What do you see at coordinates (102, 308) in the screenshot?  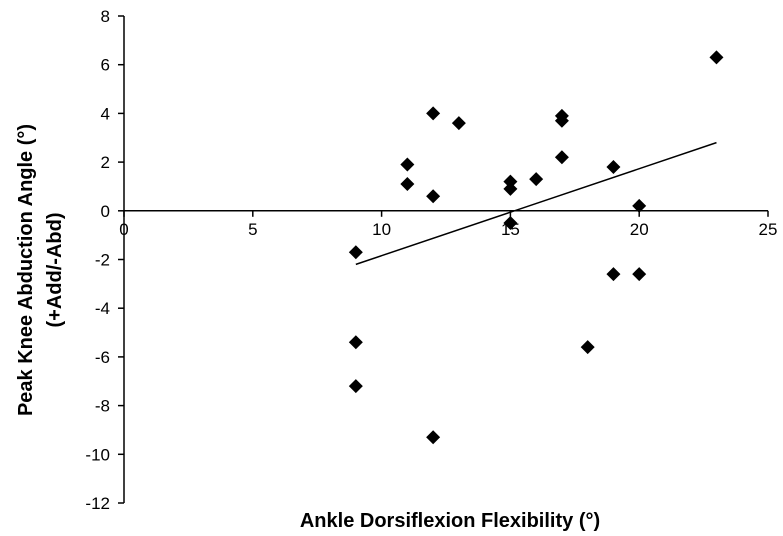 I see `y-tick-label: -4` at bounding box center [102, 308].